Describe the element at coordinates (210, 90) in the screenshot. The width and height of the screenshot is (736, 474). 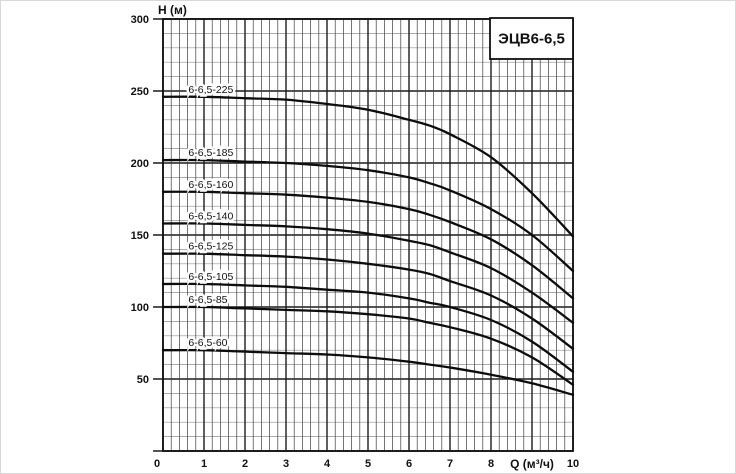
I see `curve-label: 6-6,5-225` at that location.